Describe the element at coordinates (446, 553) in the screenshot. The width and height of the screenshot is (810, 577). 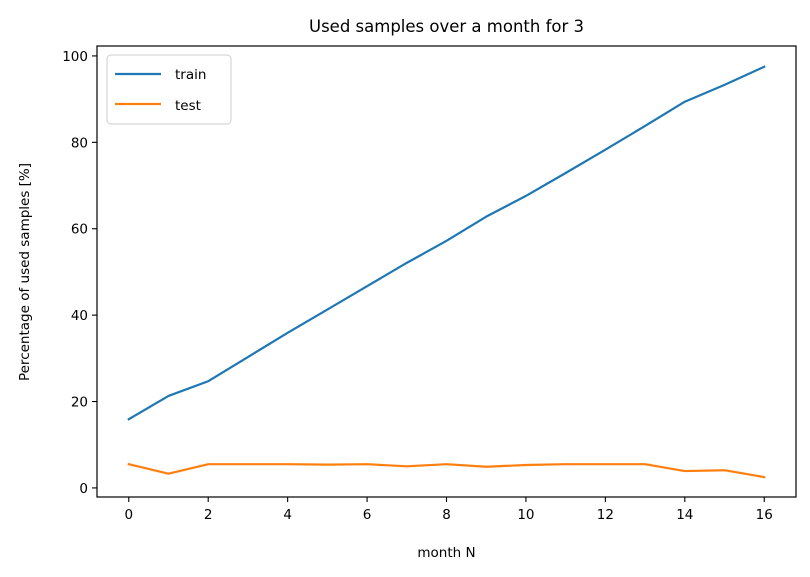
I see `x-axis-label: month N` at that location.